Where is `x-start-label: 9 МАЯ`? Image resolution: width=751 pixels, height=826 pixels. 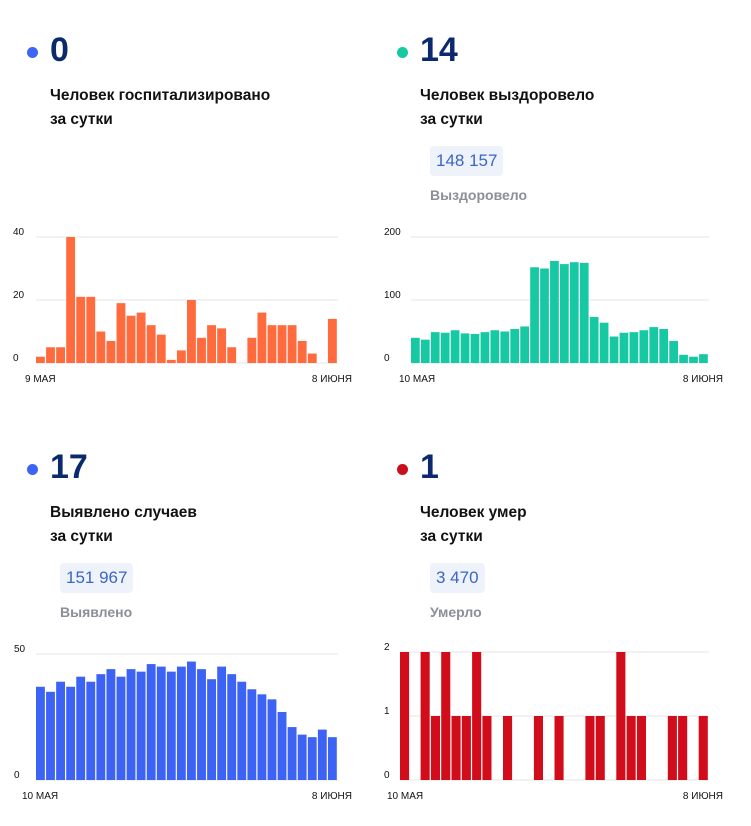 x-start-label: 9 МАЯ is located at coordinates (40, 379).